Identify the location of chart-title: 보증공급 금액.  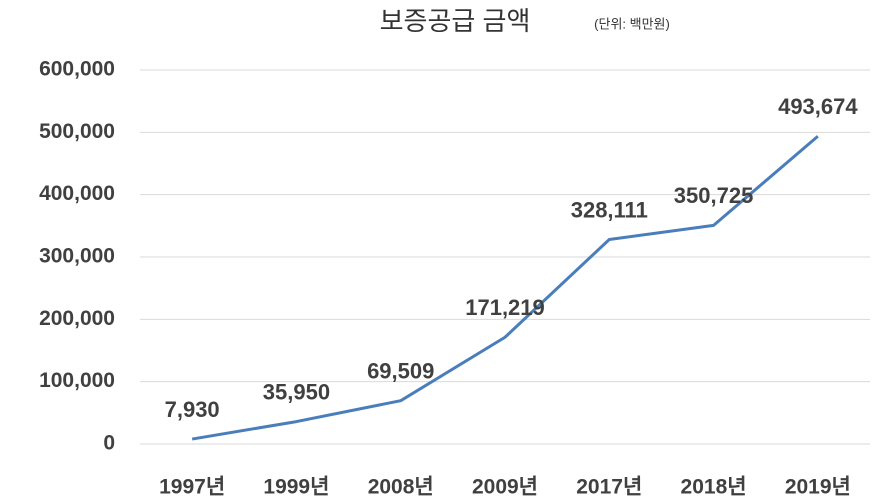
(455, 21).